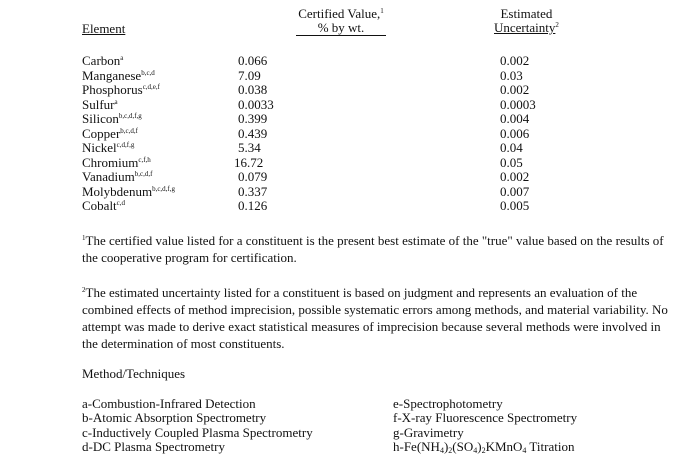  I want to click on method-item: f-X-ray Fluorescence Spectrometry, so click(485, 417).